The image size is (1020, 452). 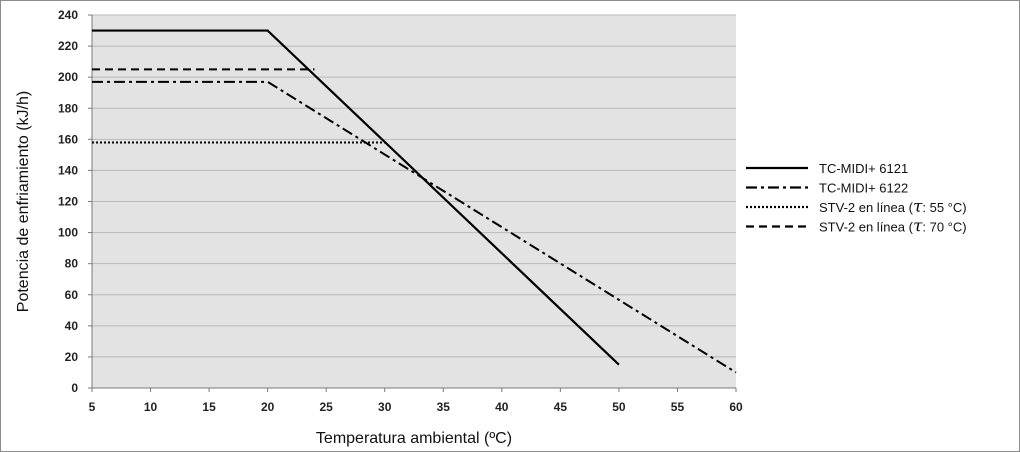 What do you see at coordinates (619, 407) in the screenshot?
I see `x-tick-label: 50` at bounding box center [619, 407].